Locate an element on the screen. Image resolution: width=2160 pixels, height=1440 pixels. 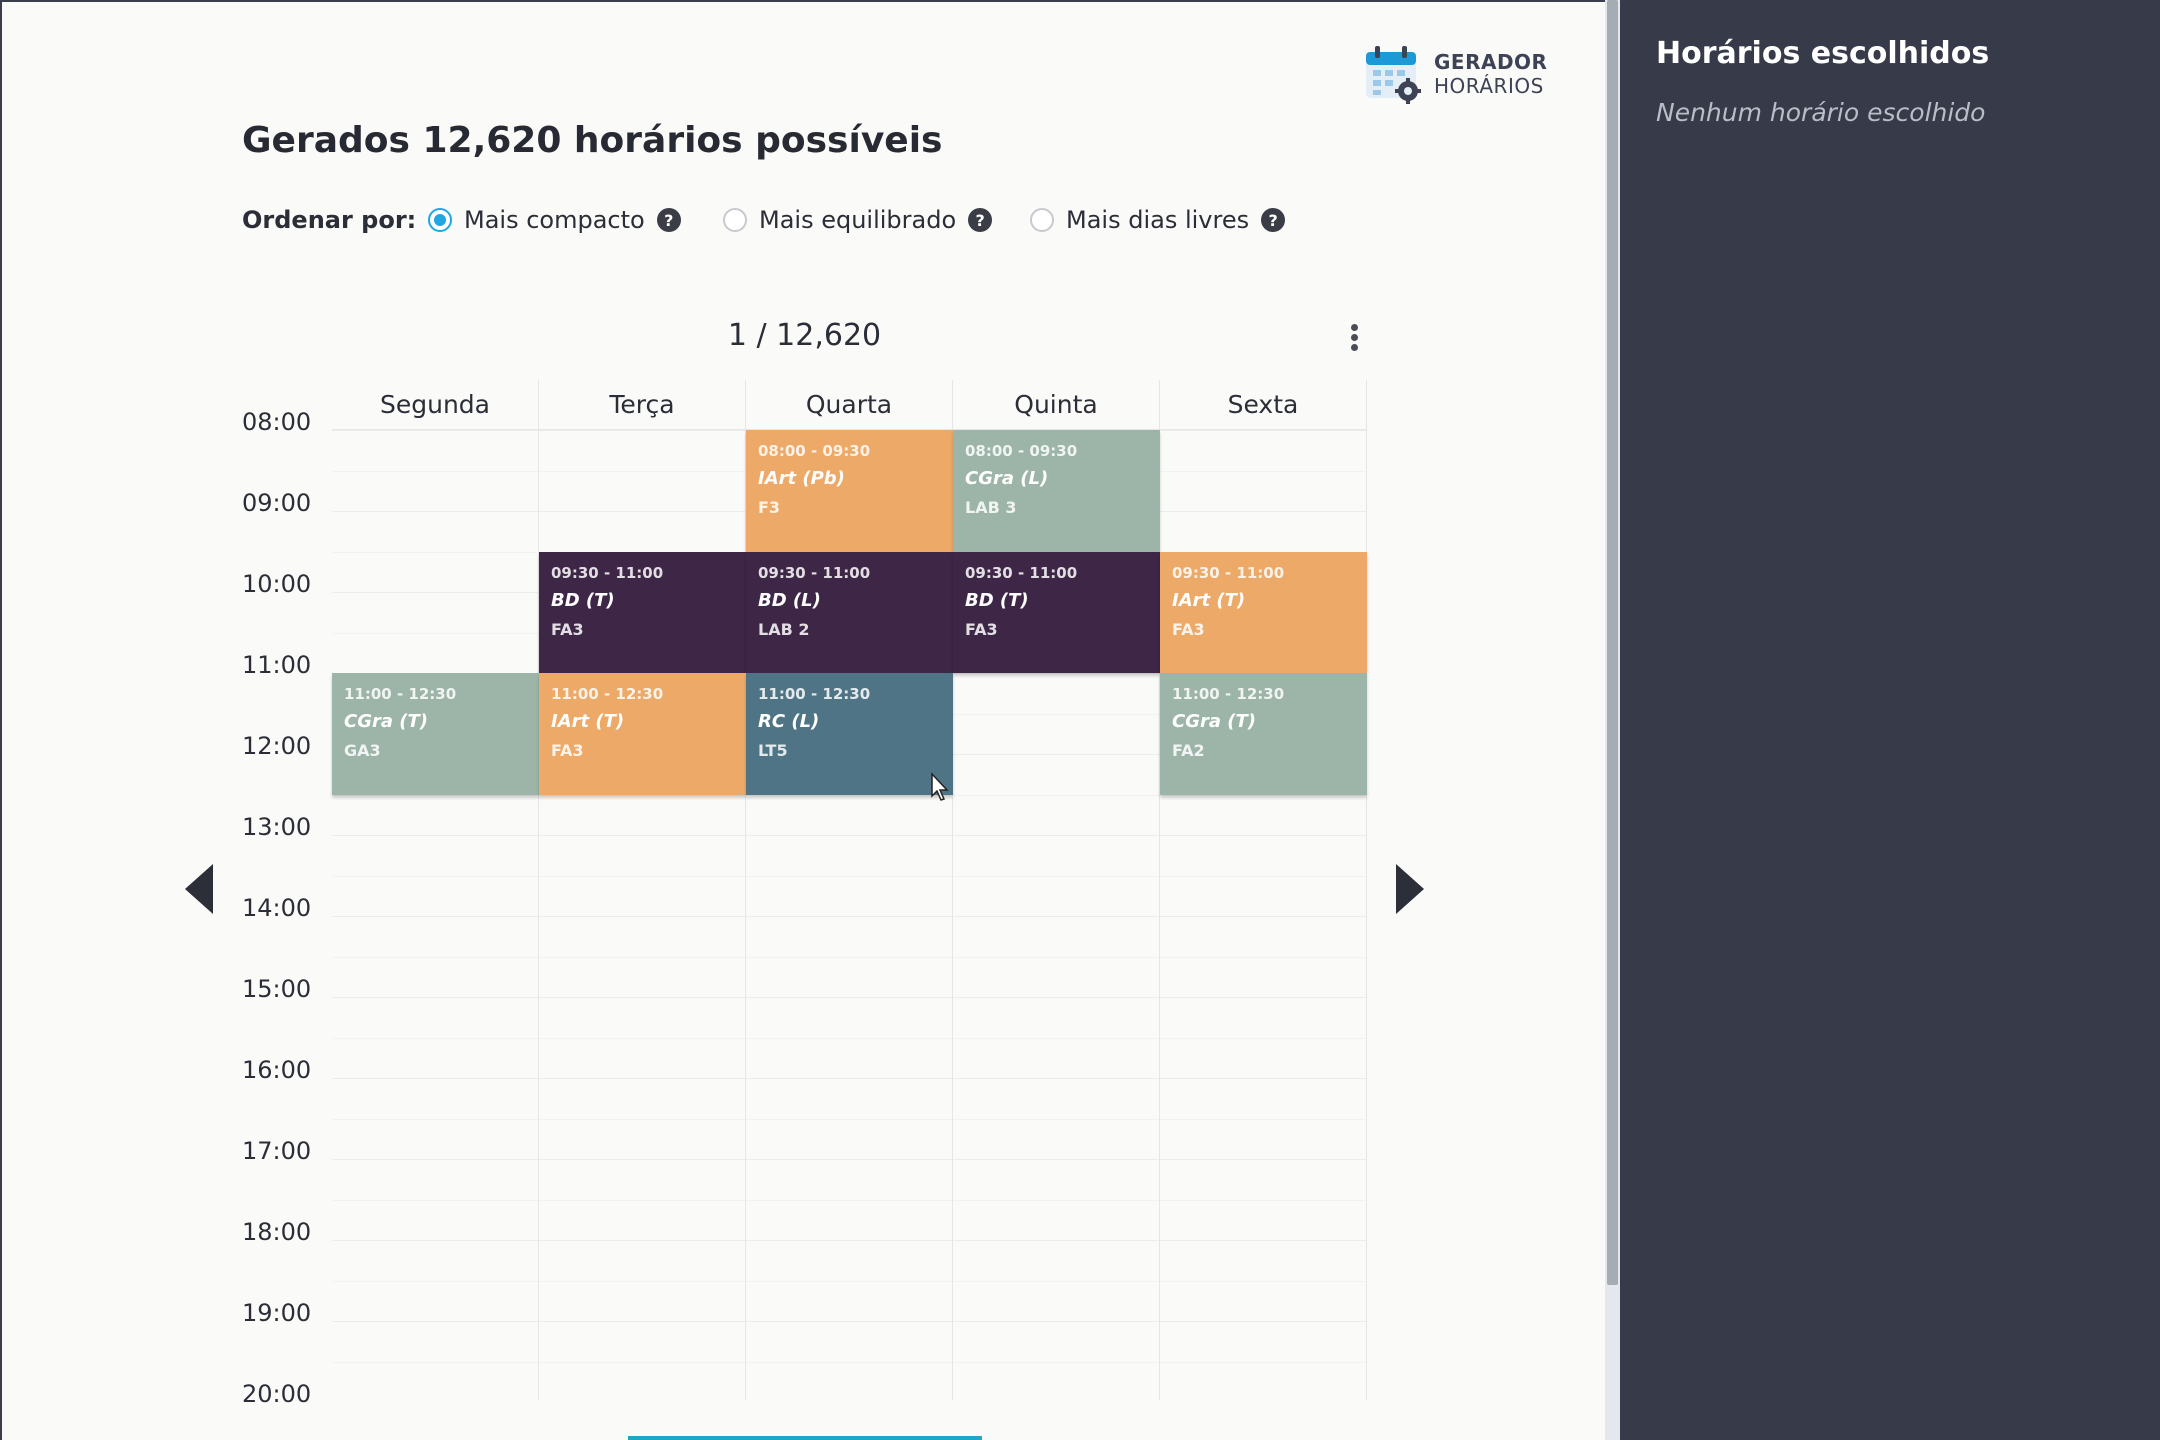
hour-label: 16:00 is located at coordinates (277, 1070).